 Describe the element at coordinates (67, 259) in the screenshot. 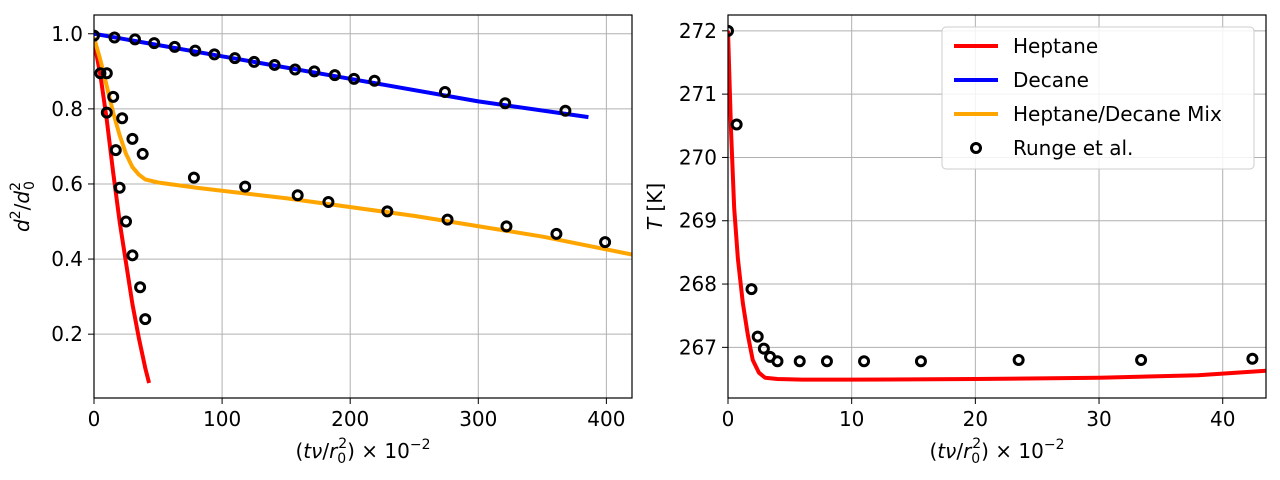

I see `y-tick-label: 0.4` at that location.